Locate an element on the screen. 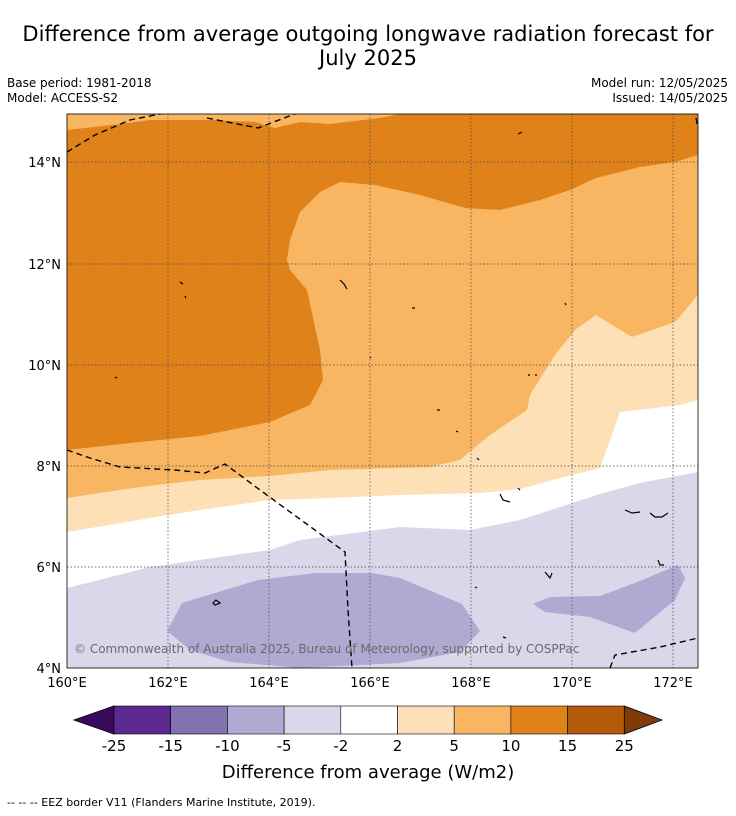  contour-medium-purple-east is located at coordinates (609, 599).